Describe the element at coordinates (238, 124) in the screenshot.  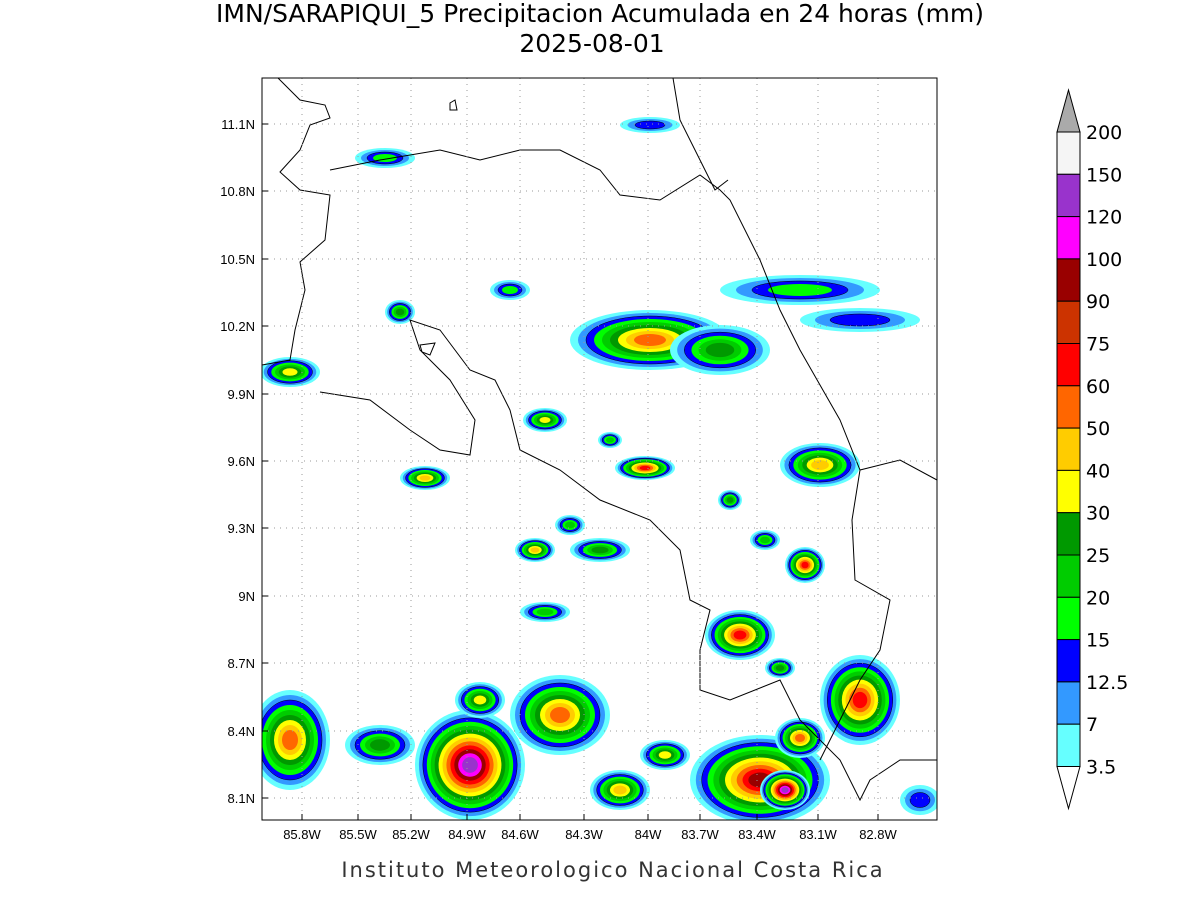
I see `lat-label: 11.1N` at that location.